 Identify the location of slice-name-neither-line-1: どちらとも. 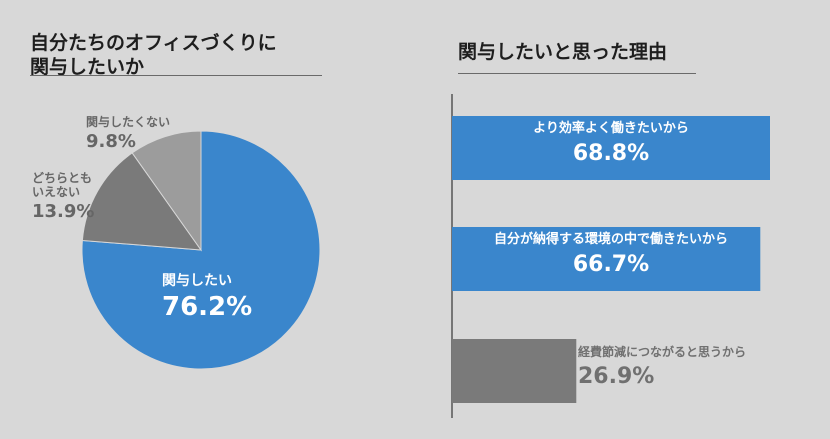
(62, 178).